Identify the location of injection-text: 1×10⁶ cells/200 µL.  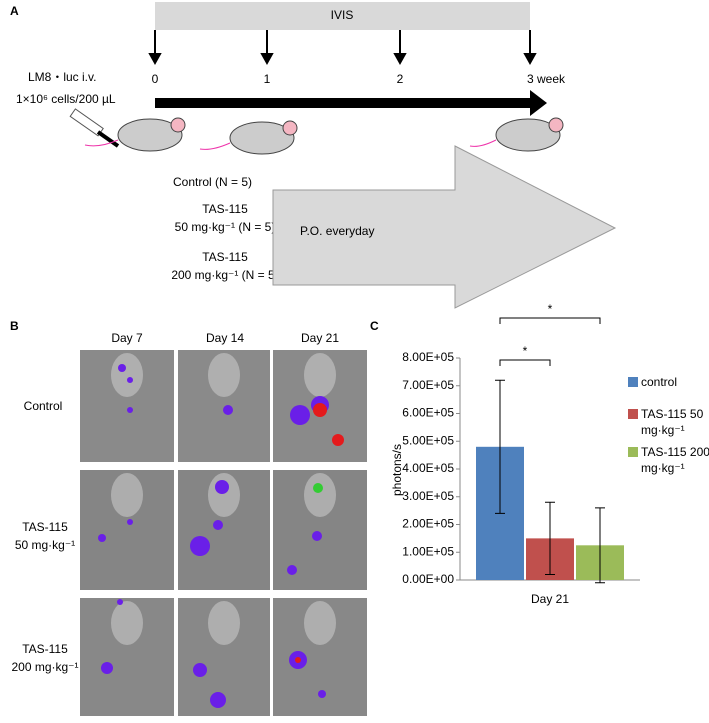
(66, 99).